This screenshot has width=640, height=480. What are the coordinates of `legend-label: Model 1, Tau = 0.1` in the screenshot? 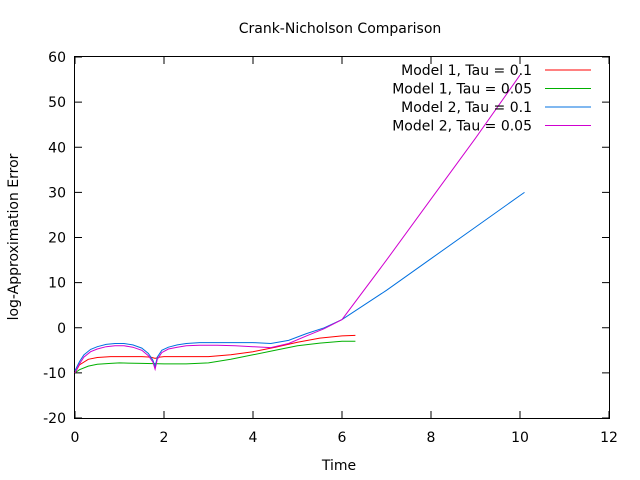 It's located at (466, 71).